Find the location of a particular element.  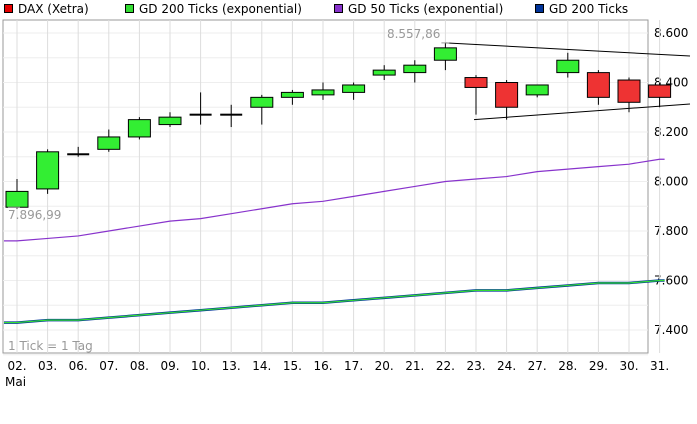

x-tick-label: 15. is located at coordinates (292, 366).